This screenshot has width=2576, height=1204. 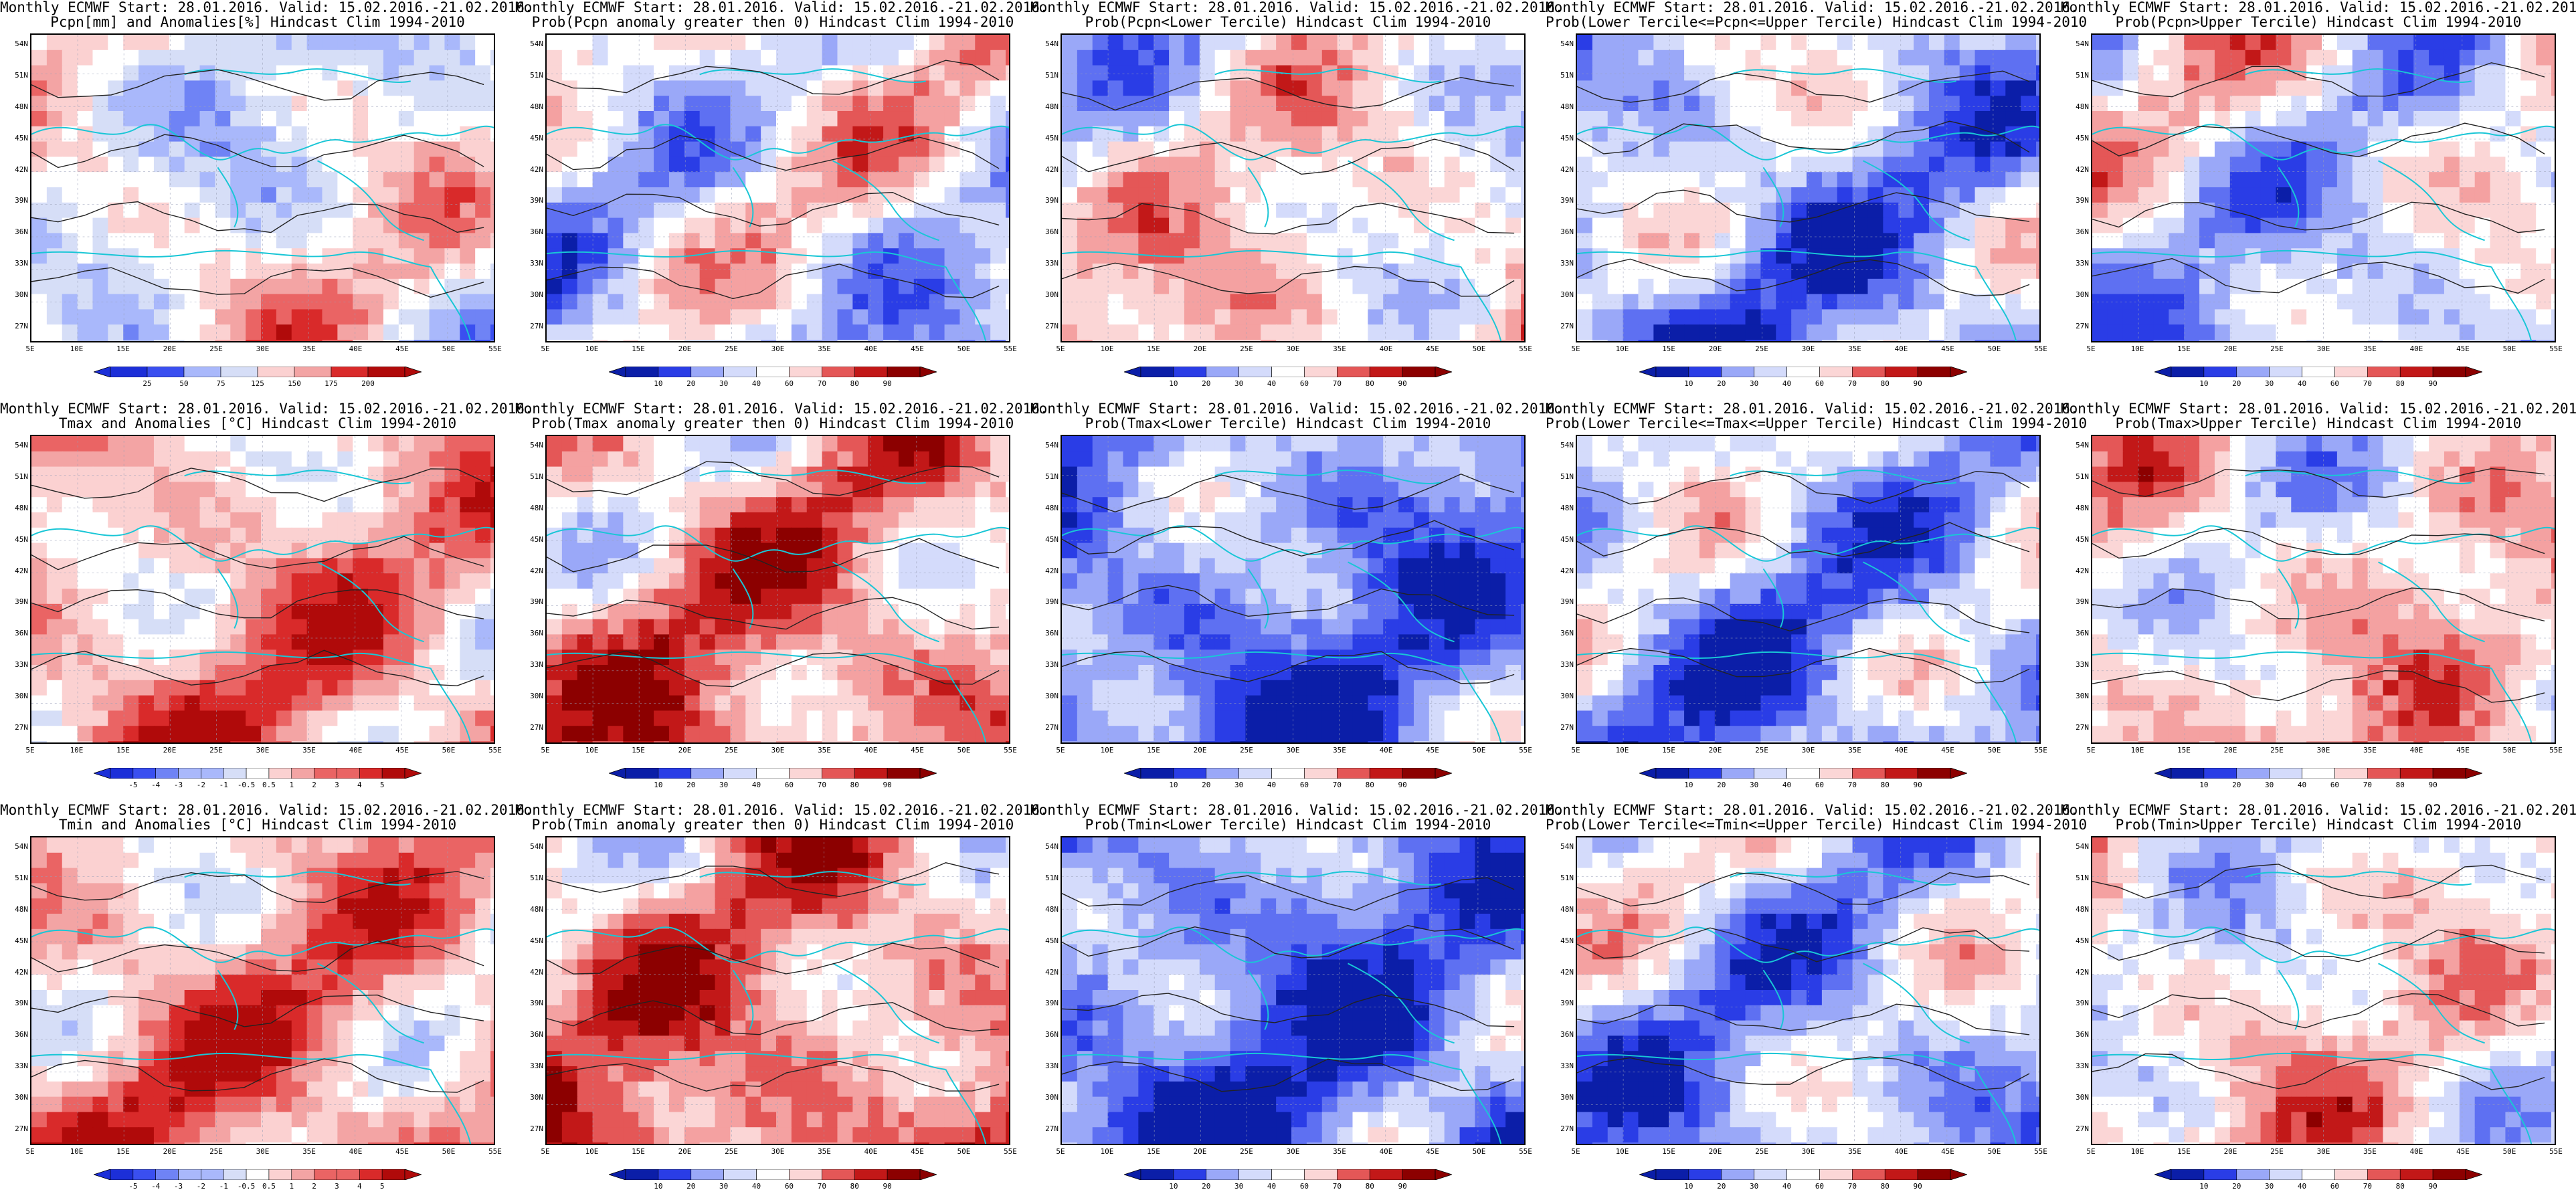 I want to click on colorbar-tick-label: 125, so click(x=257, y=383).